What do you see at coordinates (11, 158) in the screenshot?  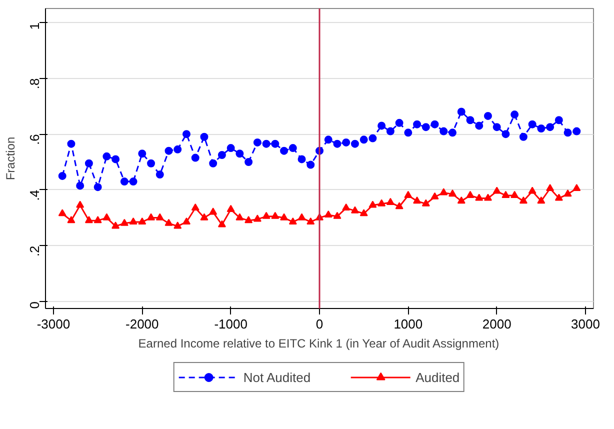 I see `y-axis-title: Fraction` at bounding box center [11, 158].